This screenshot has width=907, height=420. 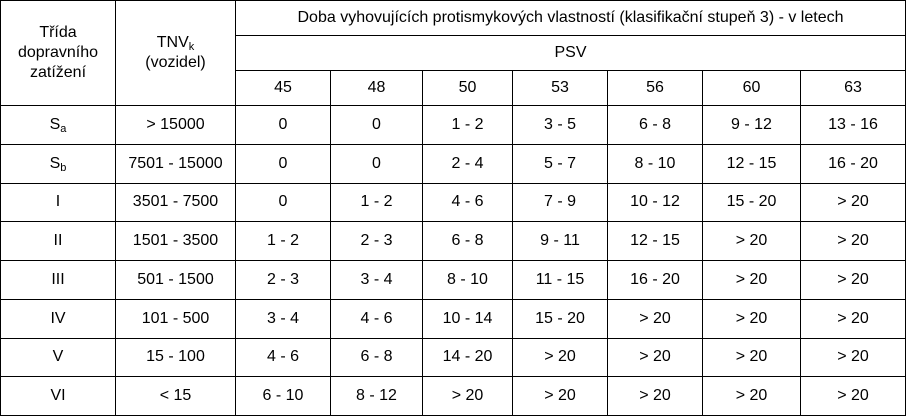 I want to click on class-cell: Sa, so click(x=58, y=125).